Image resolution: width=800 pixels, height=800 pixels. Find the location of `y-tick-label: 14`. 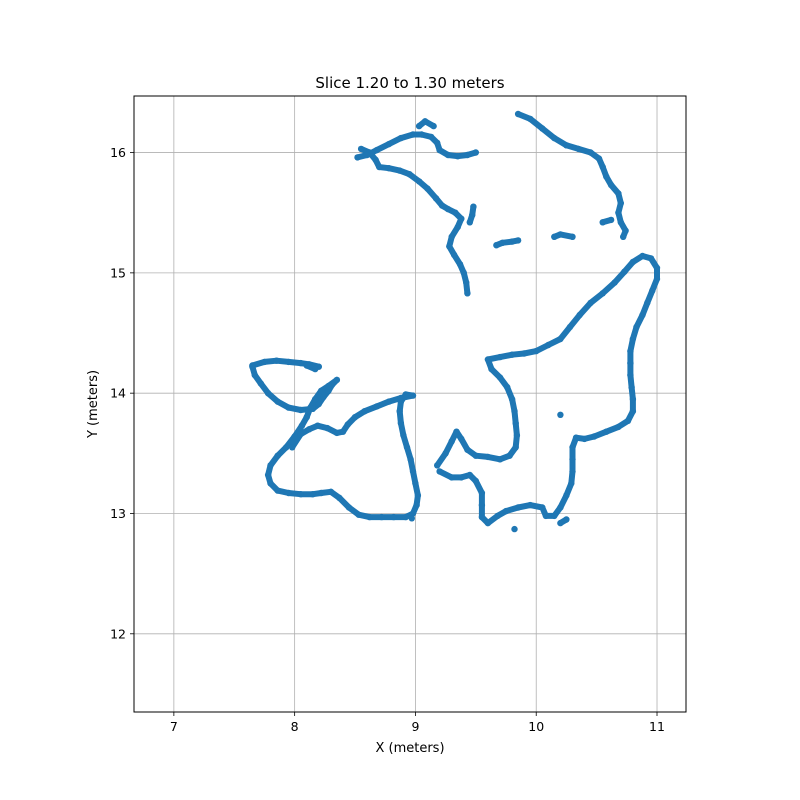

y-tick-label: 14 is located at coordinates (118, 393).